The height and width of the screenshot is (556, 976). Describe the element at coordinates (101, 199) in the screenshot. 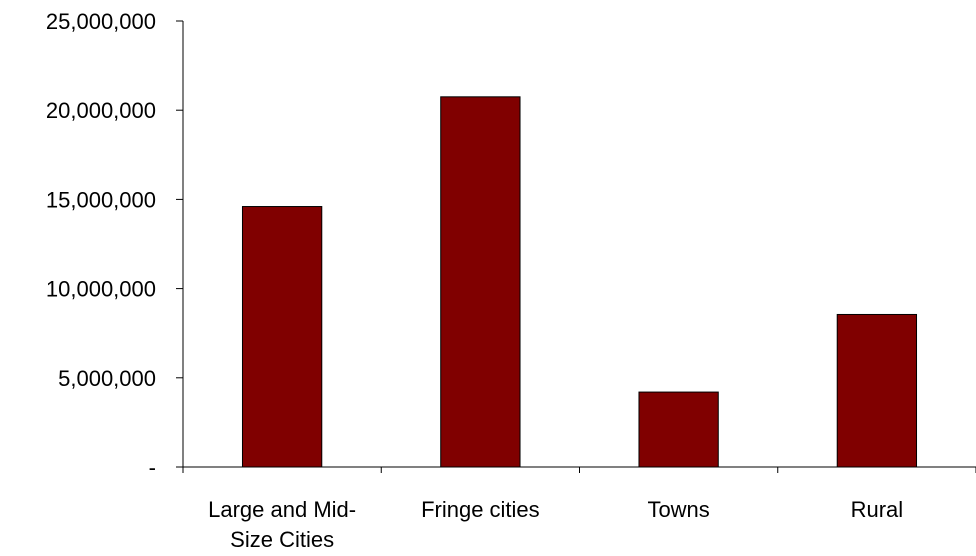

I see `y-tick-label: 15,000,000` at that location.